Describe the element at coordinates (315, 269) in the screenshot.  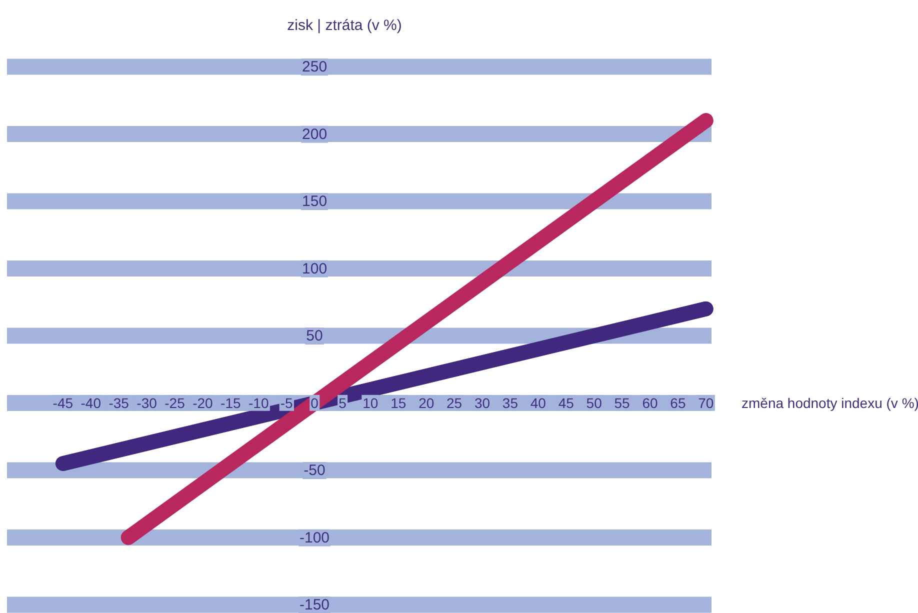
I see `y-tick-label: 100` at that location.